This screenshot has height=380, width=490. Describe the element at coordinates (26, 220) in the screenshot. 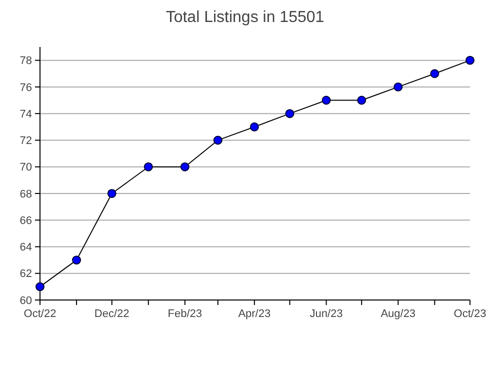

I see `y-tick-label: 66` at that location.